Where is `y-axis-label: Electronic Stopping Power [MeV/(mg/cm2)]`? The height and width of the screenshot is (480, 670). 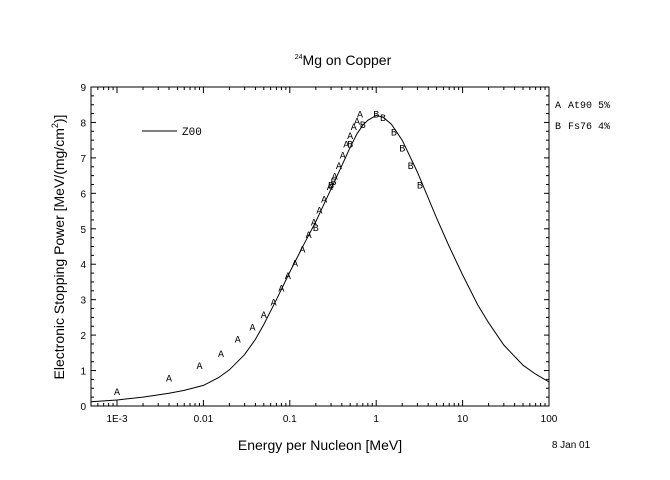
y-axis-label: Electronic Stopping Power [MeV/(mg/cm2)] is located at coordinates (58, 247).